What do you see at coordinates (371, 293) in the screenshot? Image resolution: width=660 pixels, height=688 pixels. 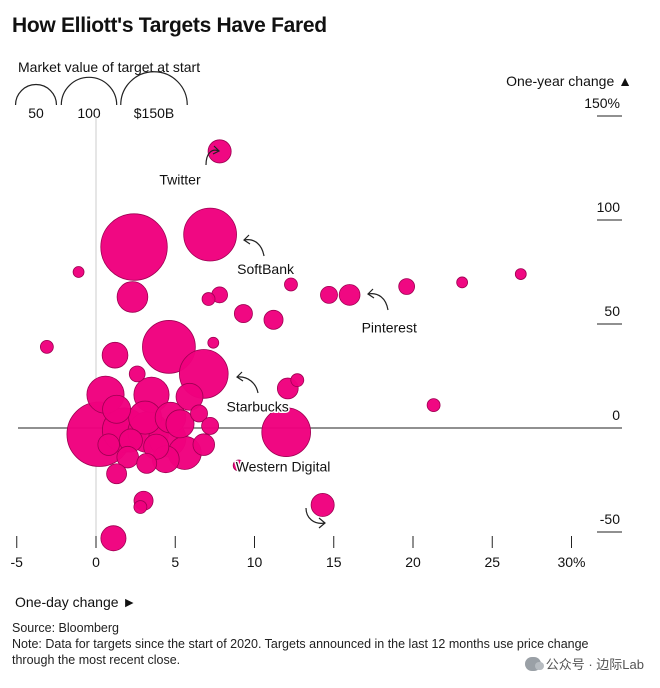 I see `pinterest-arrowhead` at bounding box center [371, 293].